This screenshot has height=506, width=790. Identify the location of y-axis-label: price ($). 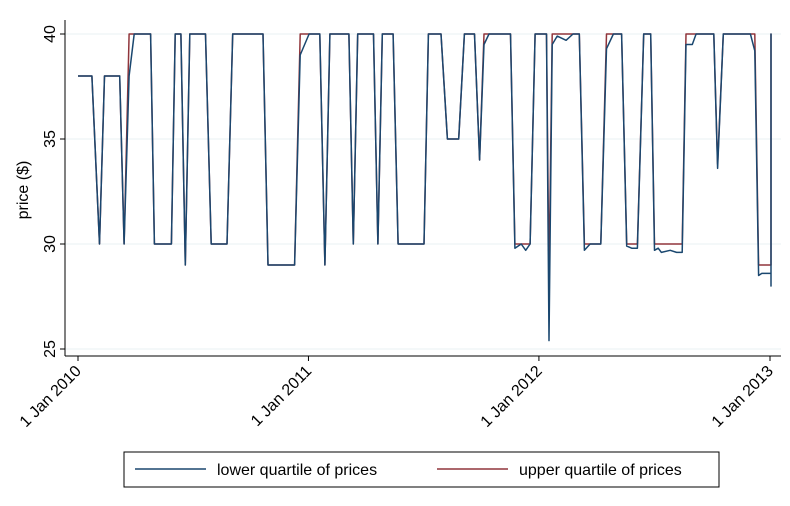
(23, 190).